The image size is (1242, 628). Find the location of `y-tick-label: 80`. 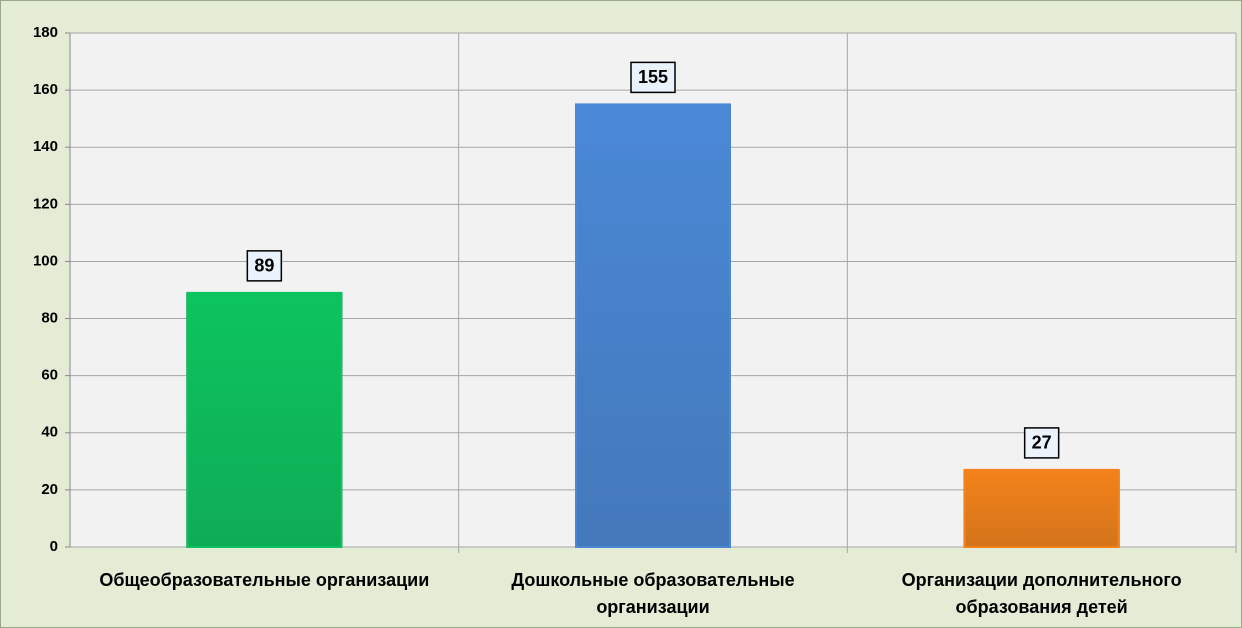

y-tick-label: 80 is located at coordinates (49, 318).